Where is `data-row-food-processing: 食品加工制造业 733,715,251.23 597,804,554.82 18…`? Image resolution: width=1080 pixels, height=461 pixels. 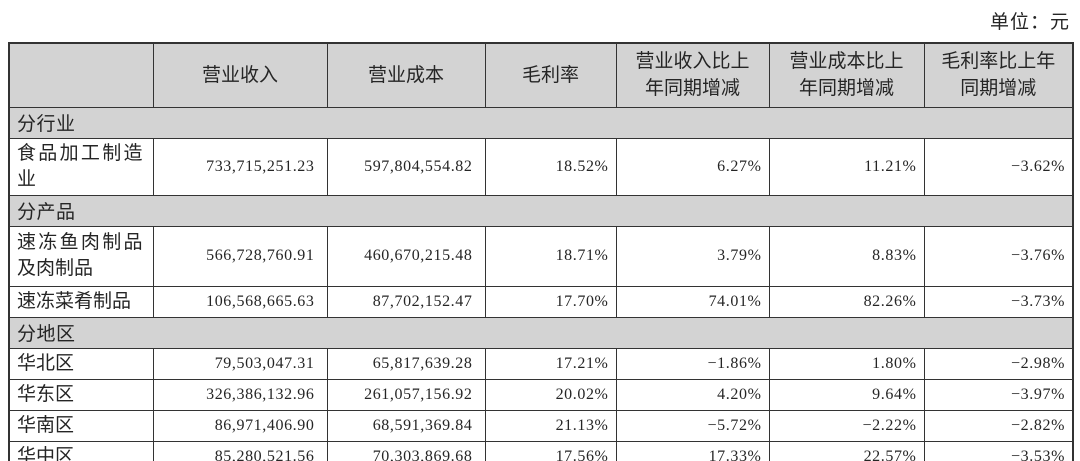 data-row-food-processing: 食品加工制造业 733,715,251.23 597,804,554.82 18… is located at coordinates (541, 166).